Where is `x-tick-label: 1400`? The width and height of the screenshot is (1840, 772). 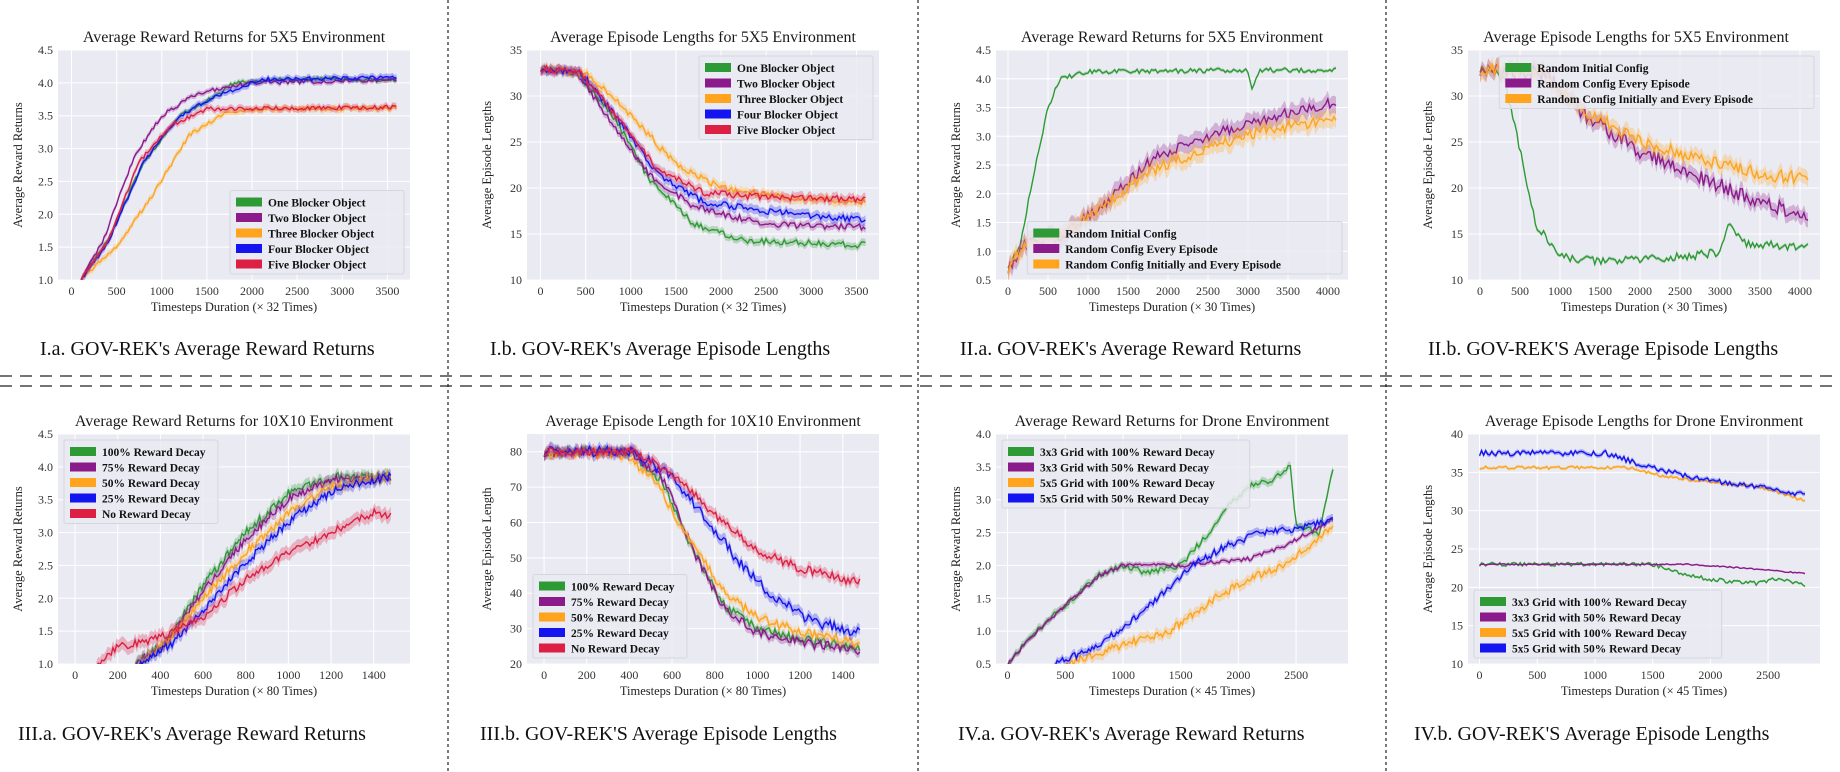
x-tick-label: 1400 is located at coordinates (374, 675).